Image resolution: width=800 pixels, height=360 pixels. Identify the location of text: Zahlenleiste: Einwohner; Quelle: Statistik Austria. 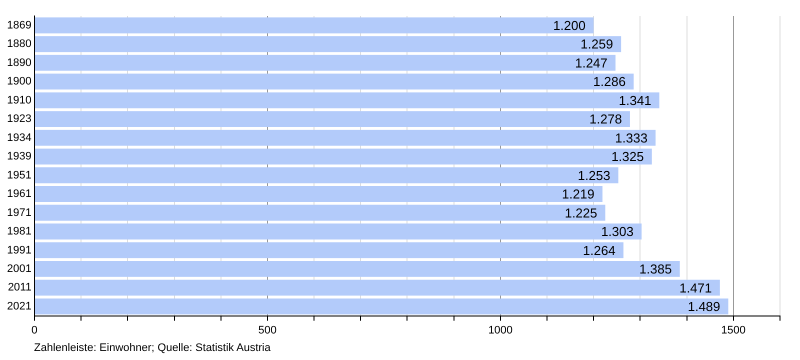
(152, 348).